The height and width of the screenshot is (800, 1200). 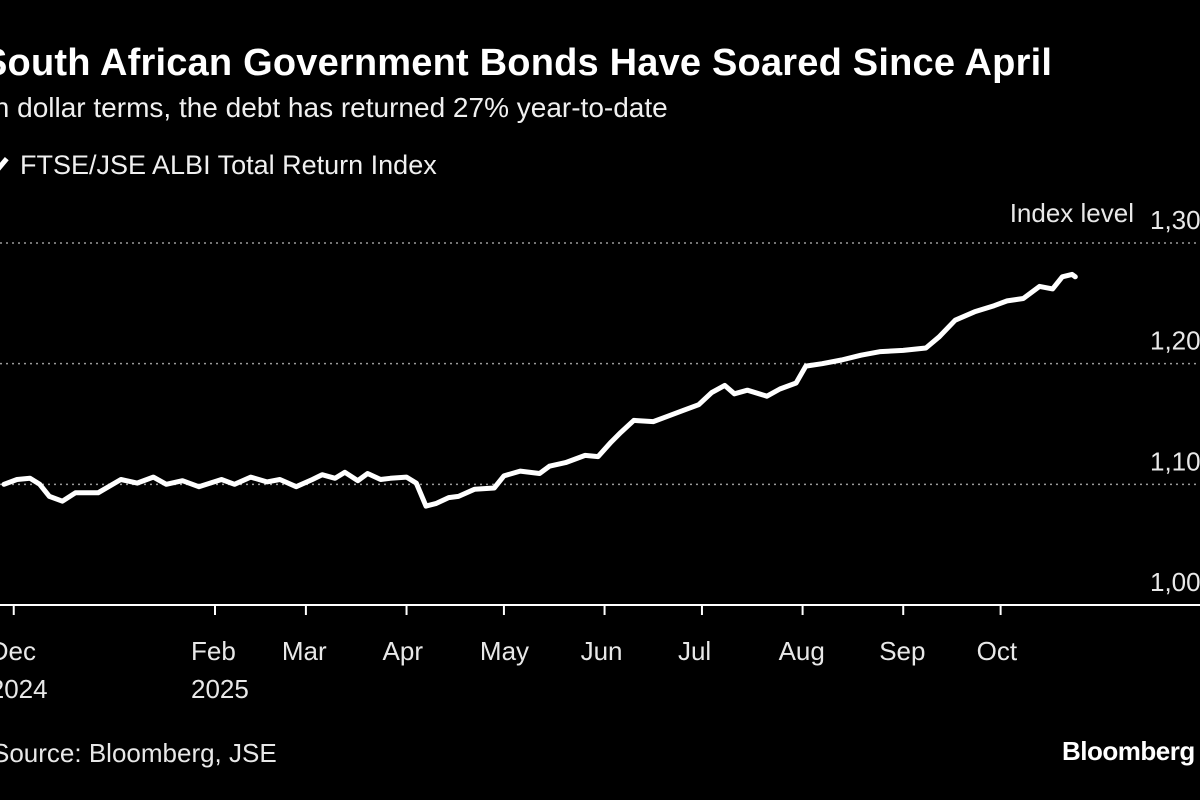 I want to click on x-tick-label: Apr, so click(x=403, y=651).